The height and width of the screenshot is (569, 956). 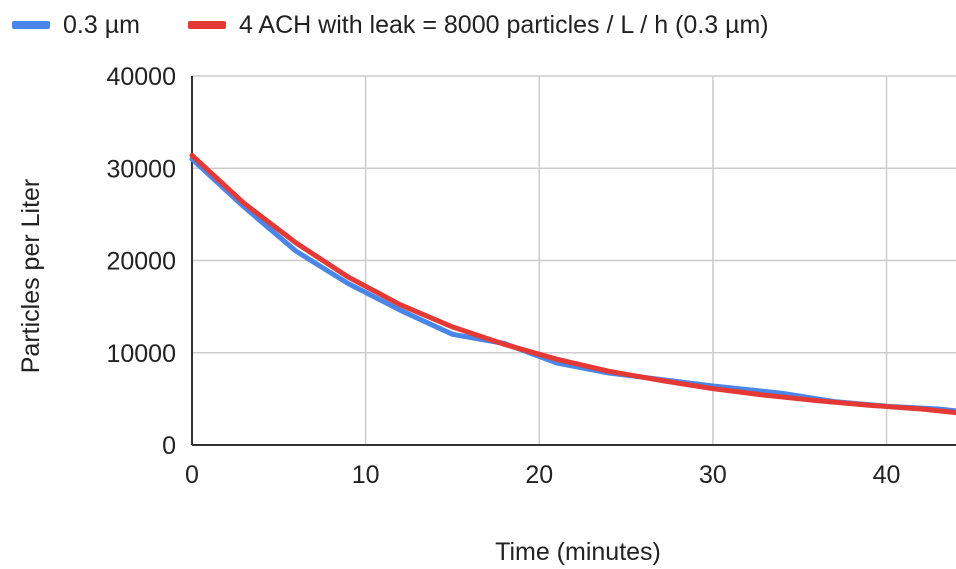 What do you see at coordinates (366, 475) in the screenshot?
I see `x-tick-label: 10` at bounding box center [366, 475].